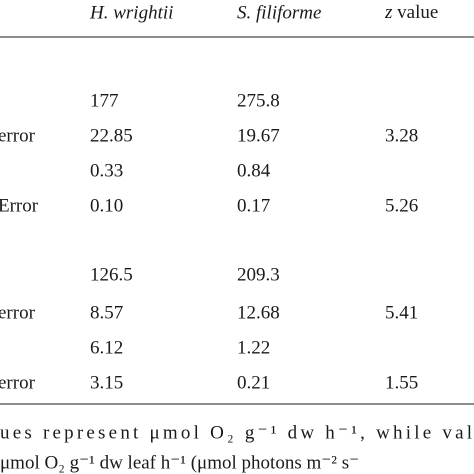 This screenshot has height=474, width=474. What do you see at coordinates (106, 347) in the screenshot?
I see `cell: 6.12` at bounding box center [106, 347].